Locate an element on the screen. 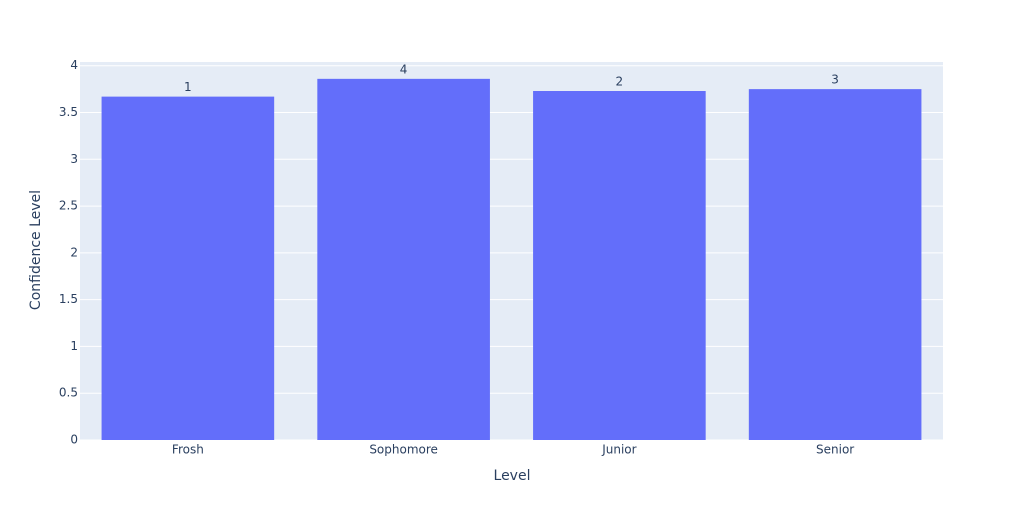 The width and height of the screenshot is (1024, 520). y-tick-label: 1.5 is located at coordinates (68, 299).